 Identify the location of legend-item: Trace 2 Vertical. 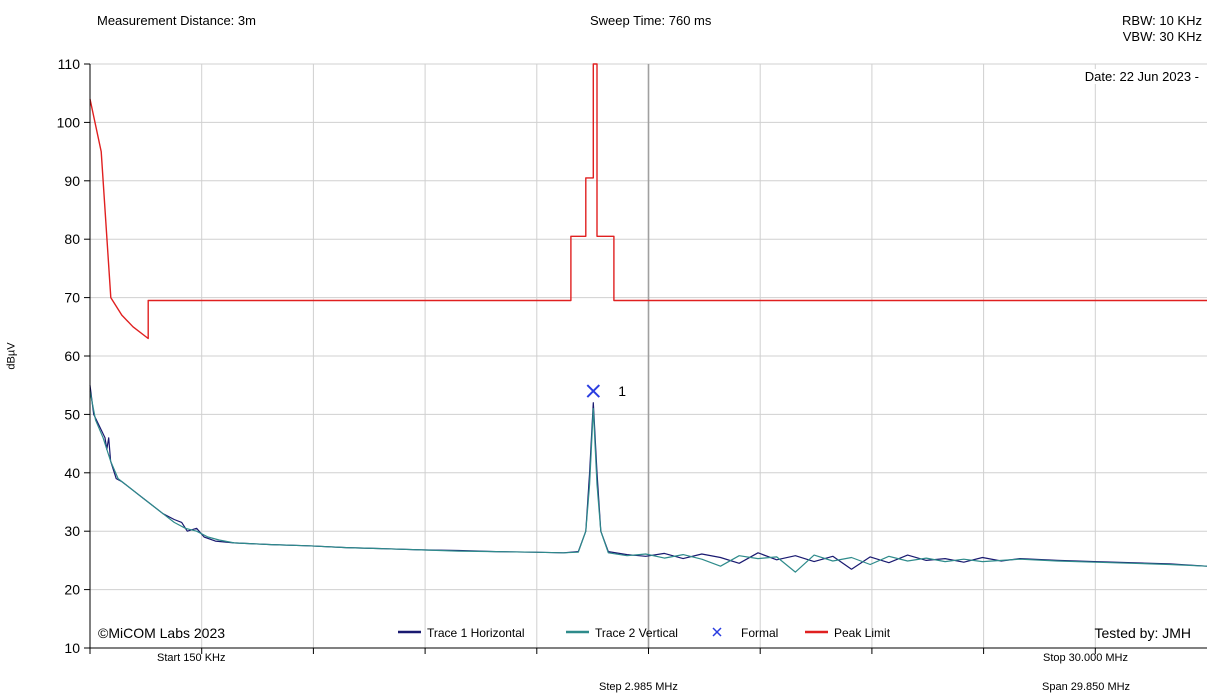
(622, 633).